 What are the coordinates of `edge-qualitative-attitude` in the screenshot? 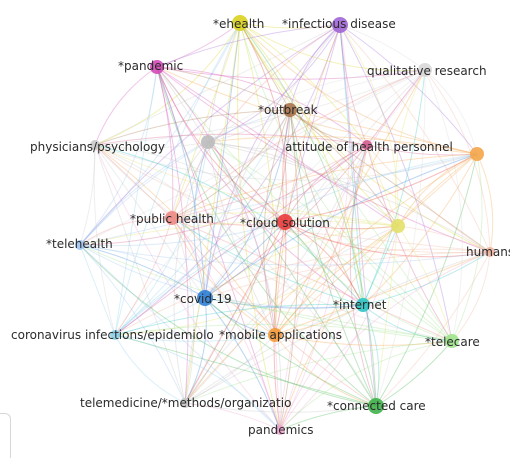 It's located at (396, 107).